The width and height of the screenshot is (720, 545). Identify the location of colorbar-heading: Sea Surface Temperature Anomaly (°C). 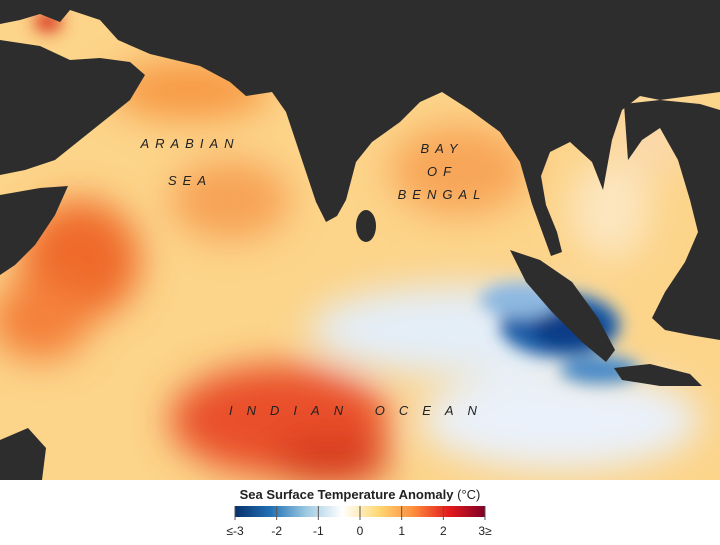
(360, 494).